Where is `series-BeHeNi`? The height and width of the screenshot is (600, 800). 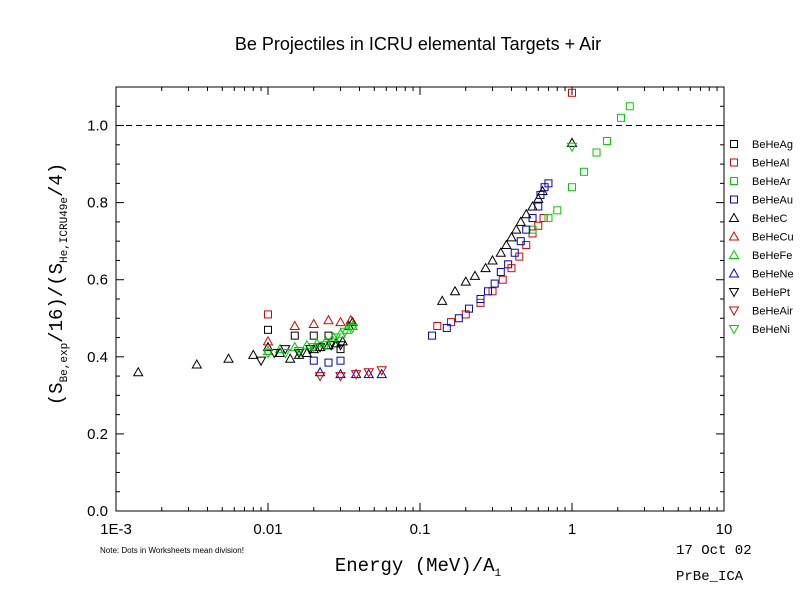
series-BeHeNi is located at coordinates (420, 250).